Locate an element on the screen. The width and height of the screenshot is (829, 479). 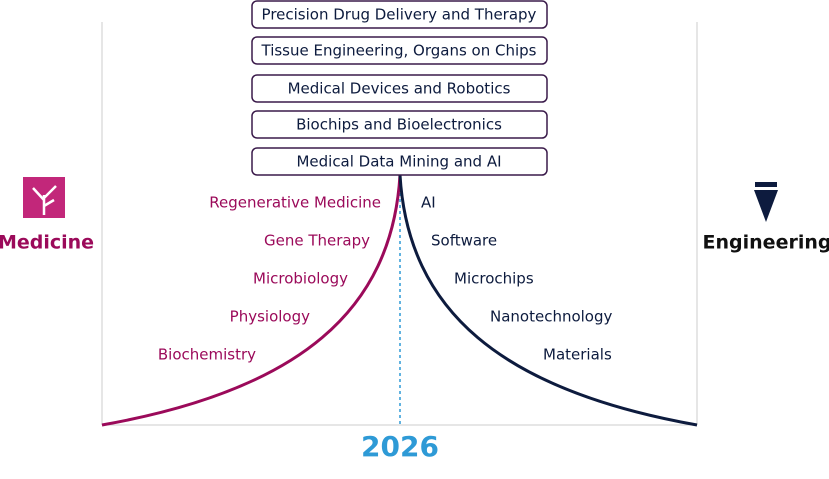
topic-label: Precision Drug Delivery and Therapy is located at coordinates (399, 15).